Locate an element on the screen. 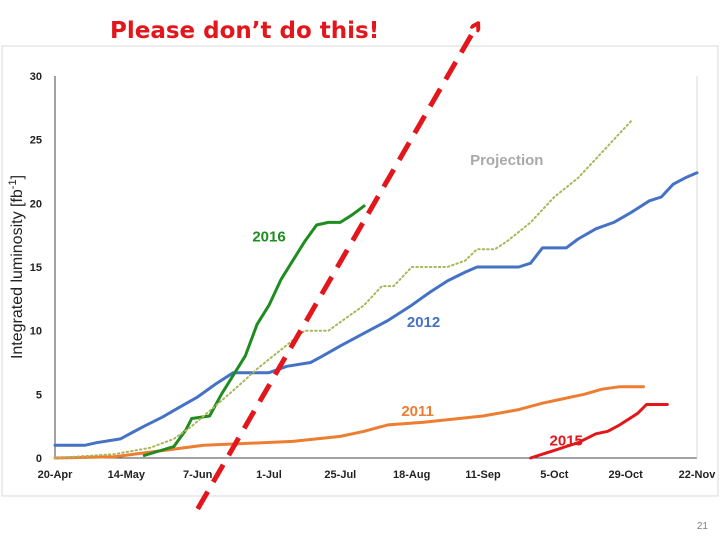 The height and width of the screenshot is (540, 720). page-number: 21 is located at coordinates (702, 526).